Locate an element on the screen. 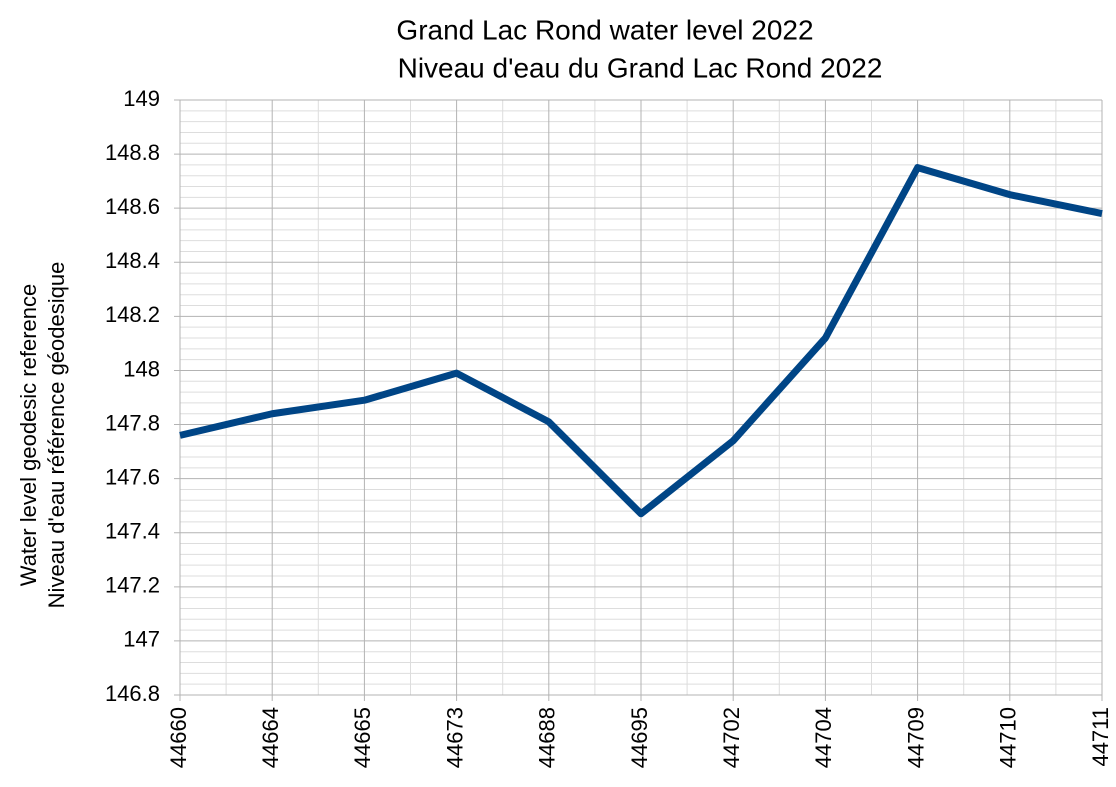 This screenshot has height=787, width=1116. y-tick-label: 148.2 is located at coordinates (132, 314).